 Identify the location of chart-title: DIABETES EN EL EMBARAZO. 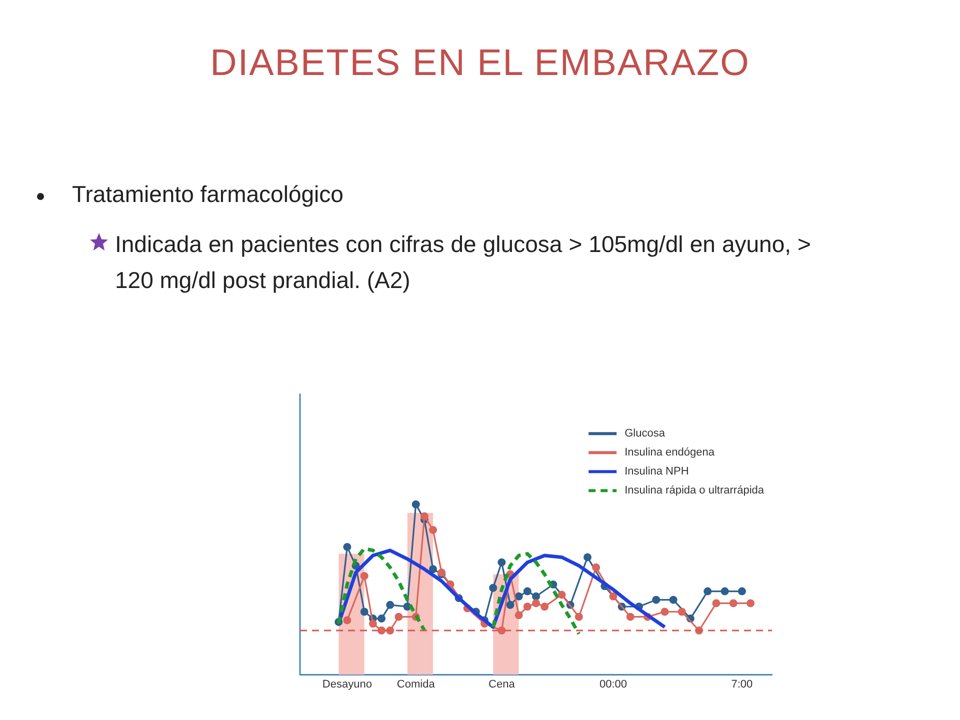
(480, 63).